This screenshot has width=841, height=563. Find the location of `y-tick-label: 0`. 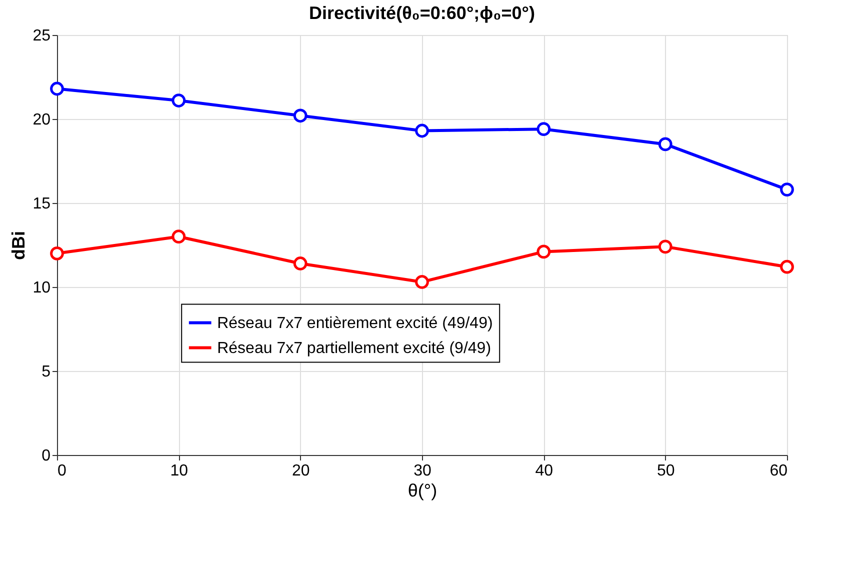

y-tick-label: 0 is located at coordinates (46, 456).